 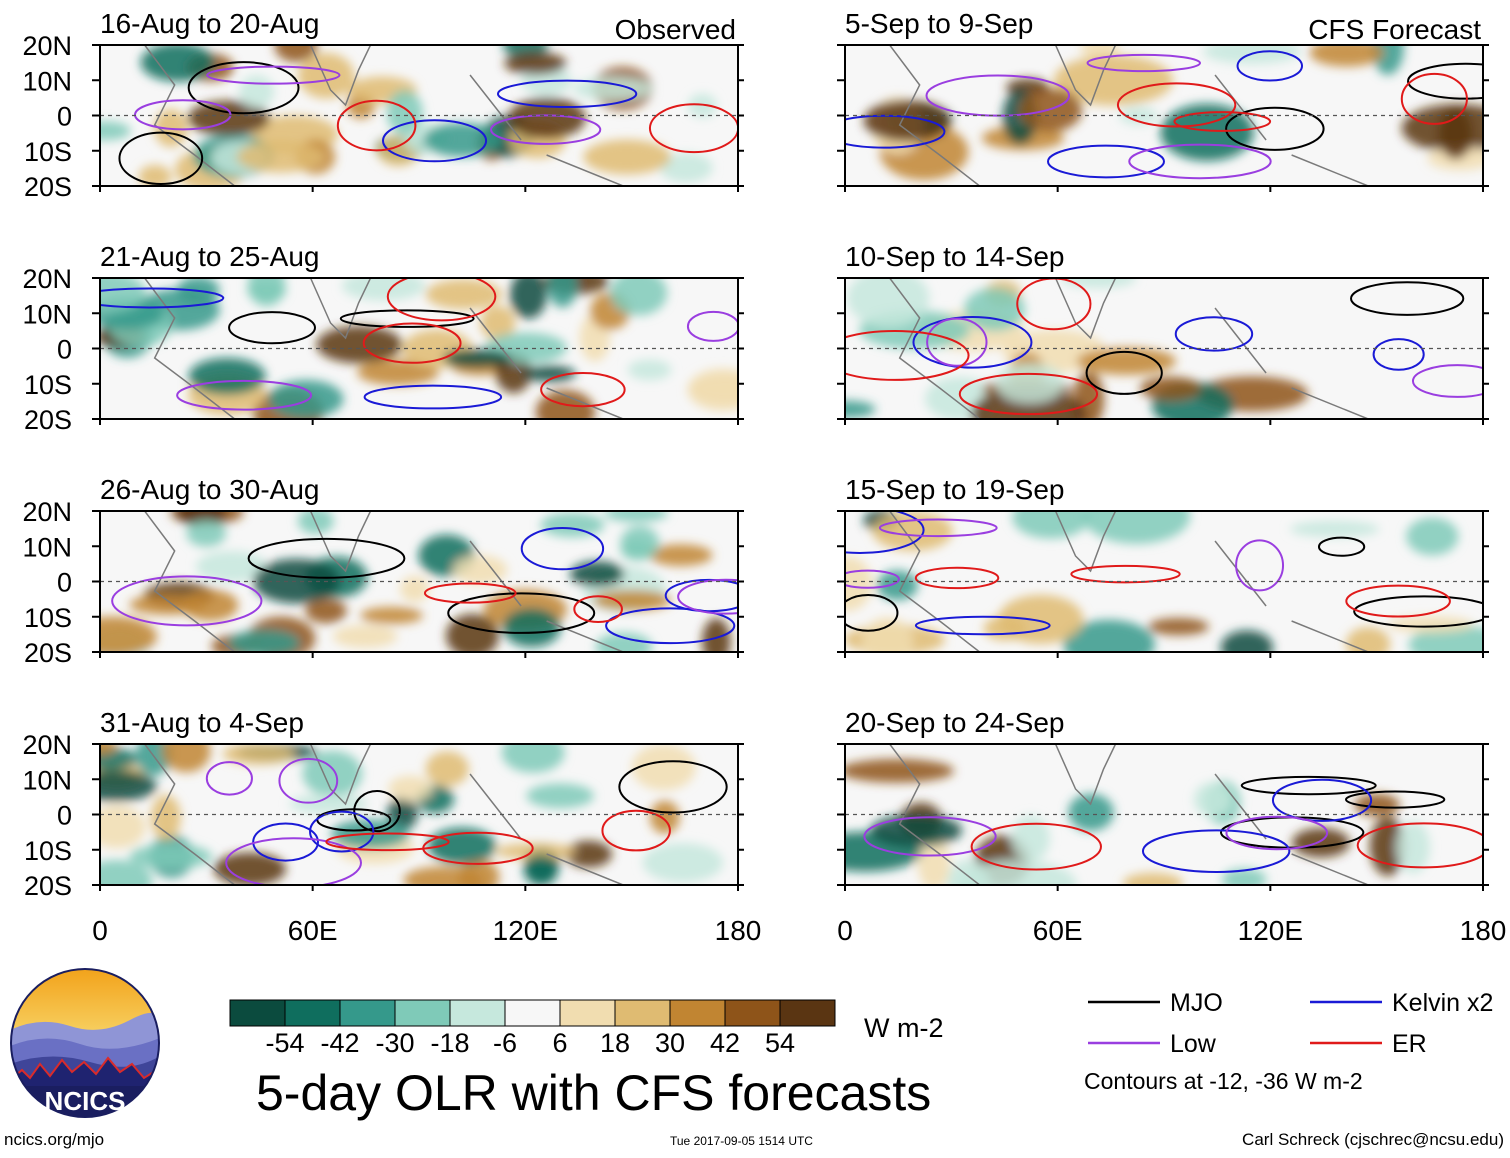 What do you see at coordinates (340, 542) in the screenshot?
I see `india-coast` at bounding box center [340, 542].